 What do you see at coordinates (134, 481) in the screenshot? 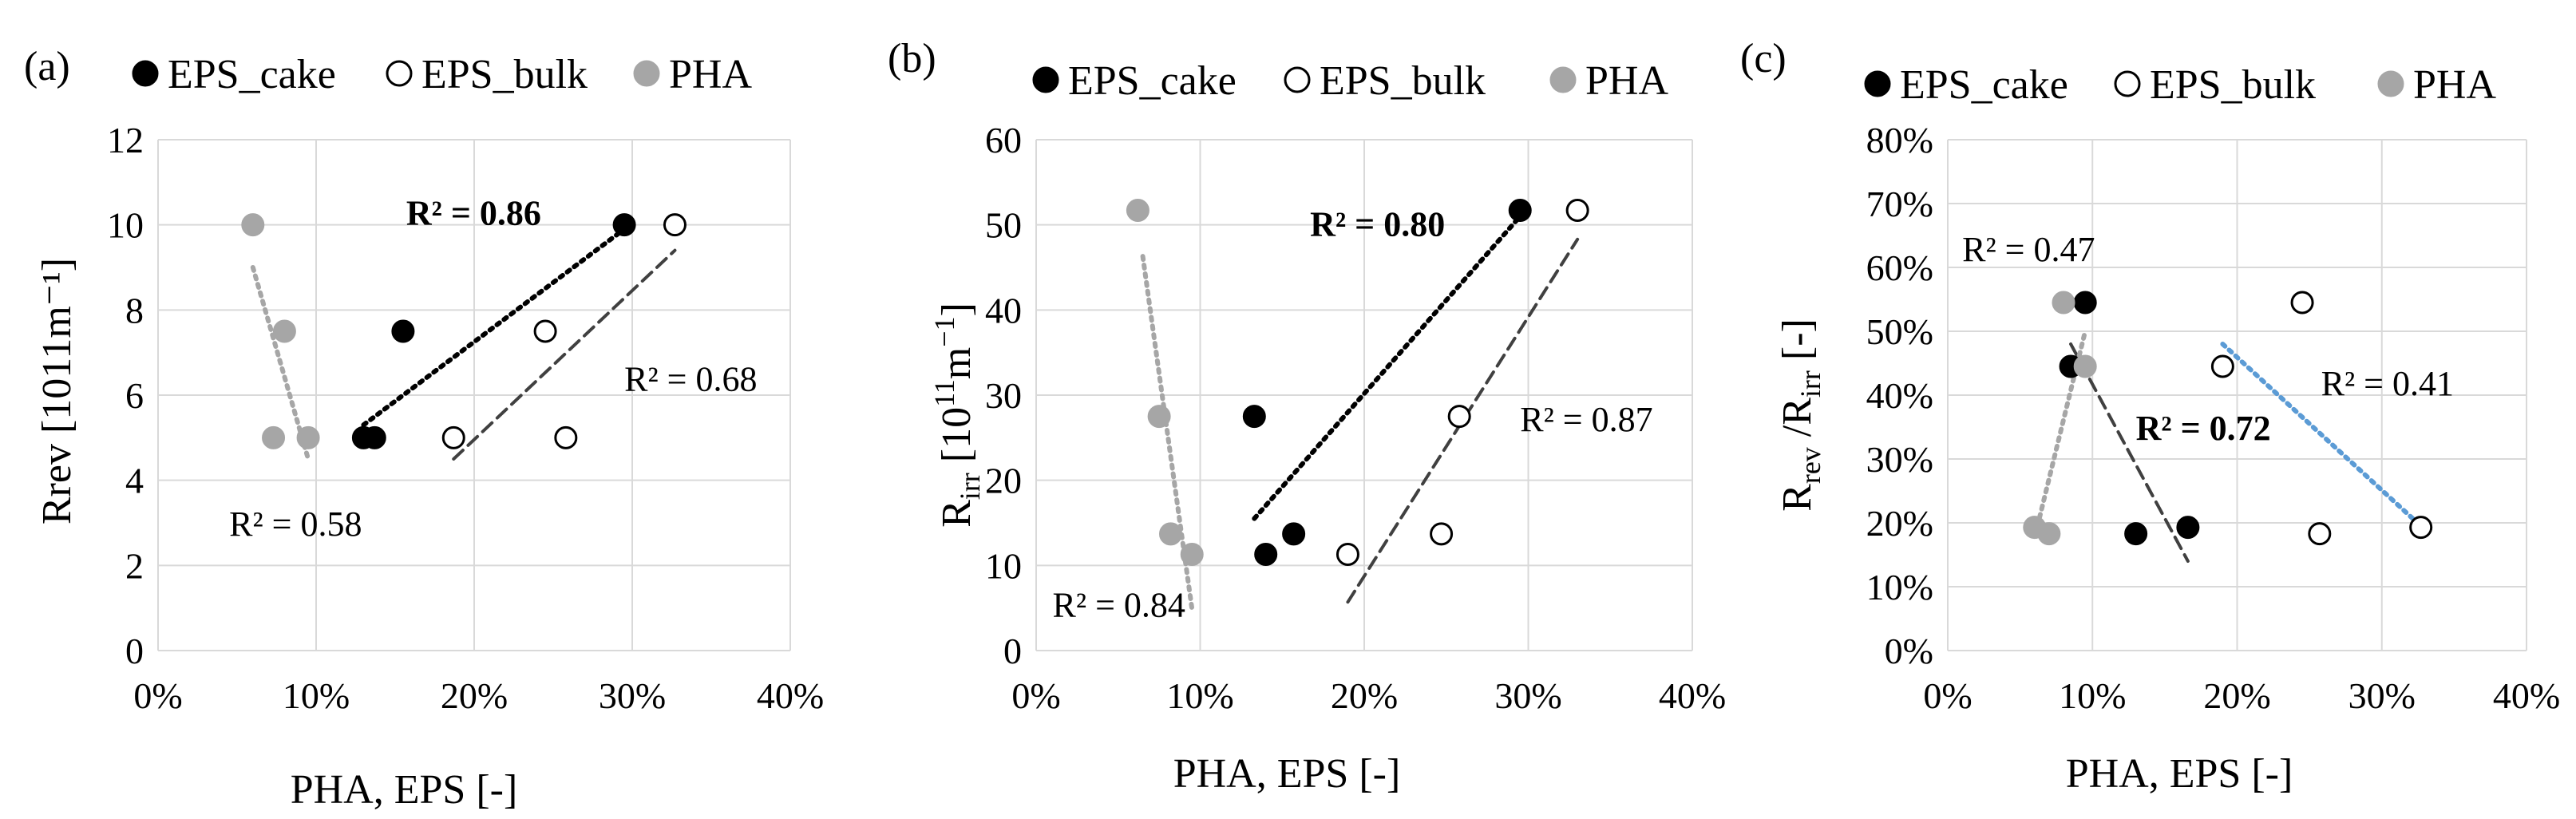
I see `y-tick-label-a-2: 4` at bounding box center [134, 481].